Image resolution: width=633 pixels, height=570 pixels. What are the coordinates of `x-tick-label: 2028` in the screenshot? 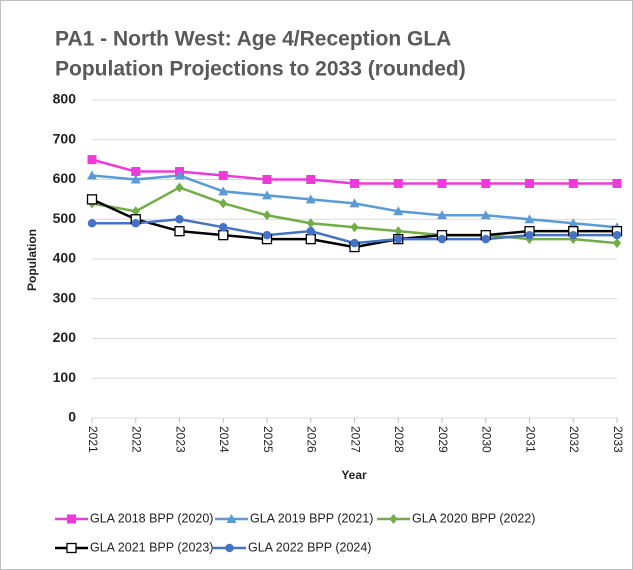 It's located at (399, 439).